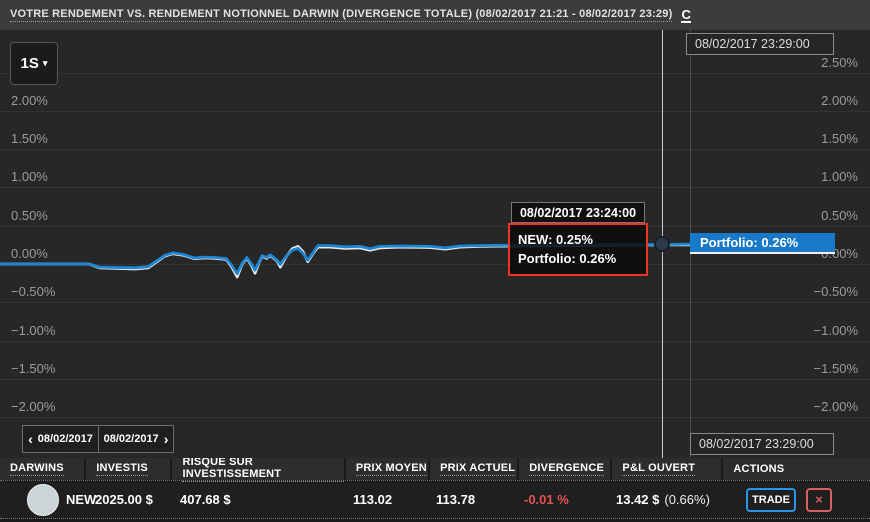 The image size is (870, 522). I want to click on column-header-prix-moyen: PRIX MOYEN, so click(387, 469).